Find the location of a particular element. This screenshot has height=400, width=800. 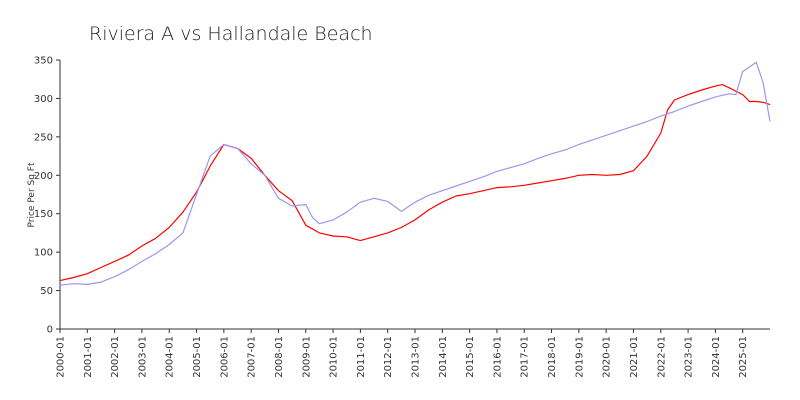

x-tick-label: 2007-01 is located at coordinates (252, 357).